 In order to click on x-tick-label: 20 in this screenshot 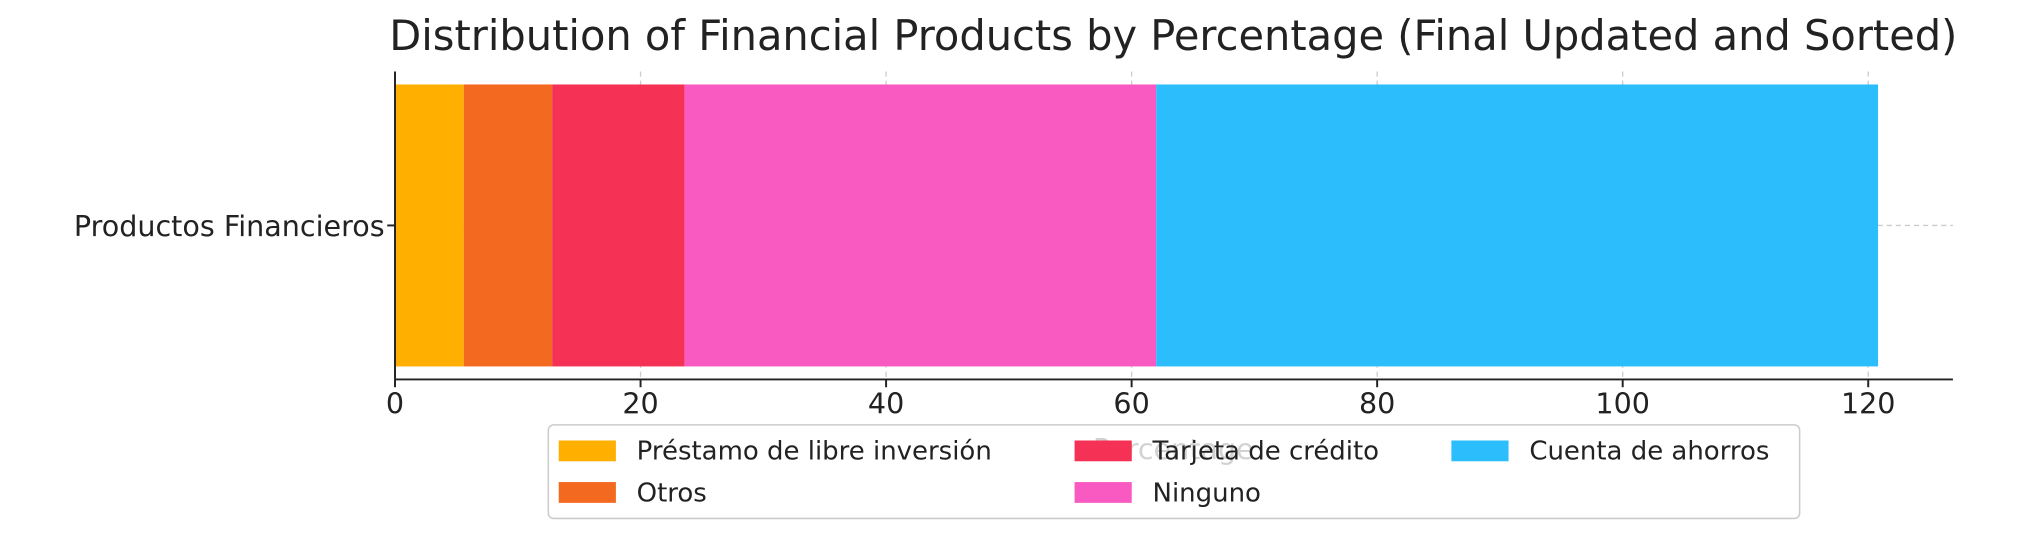, I will do `click(640, 403)`.